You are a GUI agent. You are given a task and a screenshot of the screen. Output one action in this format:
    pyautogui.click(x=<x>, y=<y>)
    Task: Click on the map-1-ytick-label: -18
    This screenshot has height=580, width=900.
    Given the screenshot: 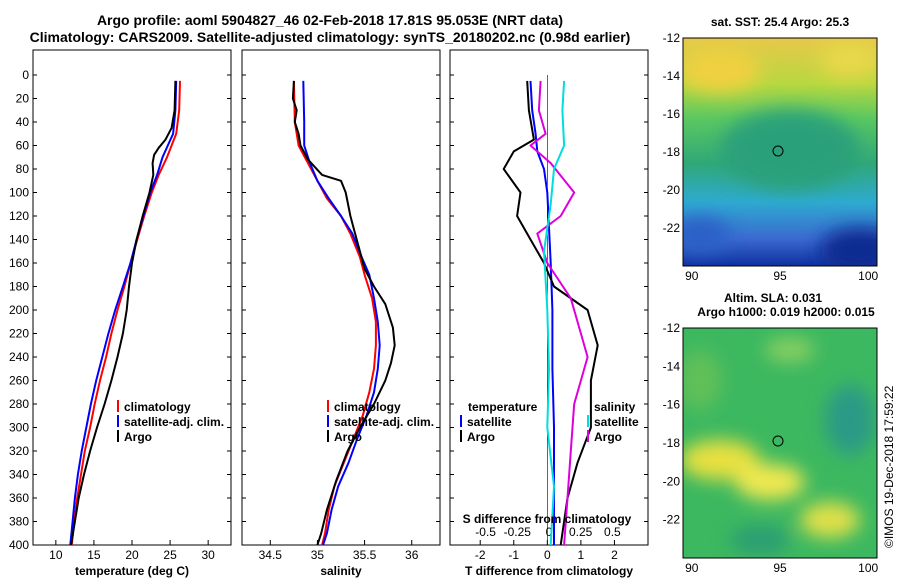 What is the action you would take?
    pyautogui.click(x=672, y=443)
    